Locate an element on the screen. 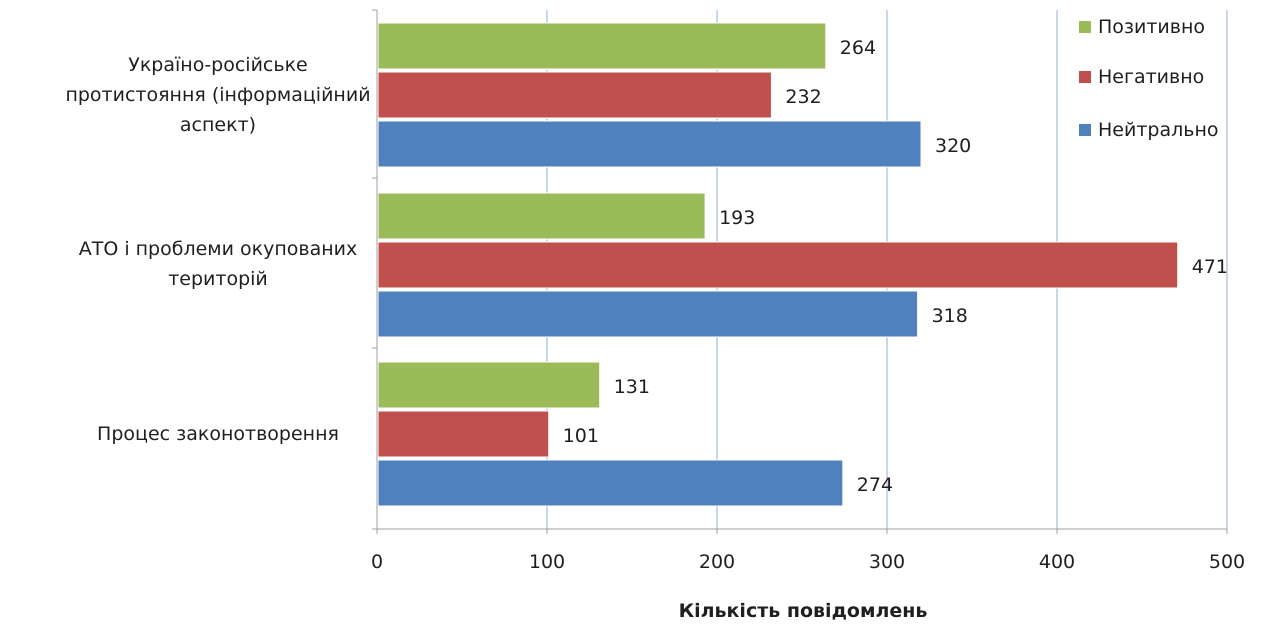 The width and height of the screenshot is (1261, 626). x-tick-labels: 0 100 200 300 400 500 is located at coordinates (808, 562).